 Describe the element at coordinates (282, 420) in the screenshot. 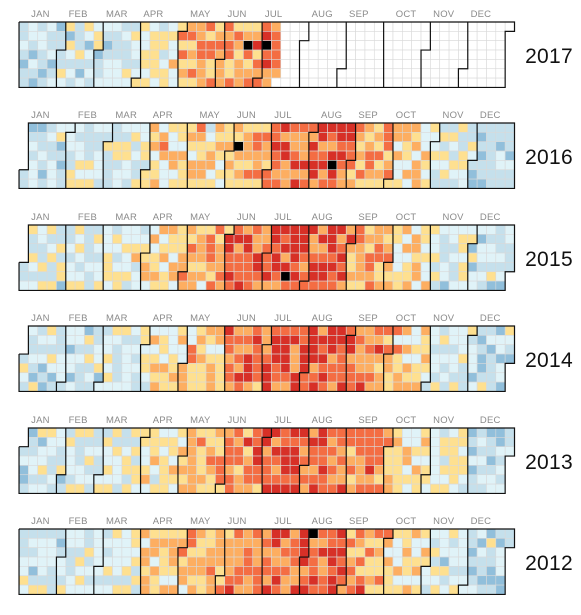

I see `month-label-jul: JUL` at that location.